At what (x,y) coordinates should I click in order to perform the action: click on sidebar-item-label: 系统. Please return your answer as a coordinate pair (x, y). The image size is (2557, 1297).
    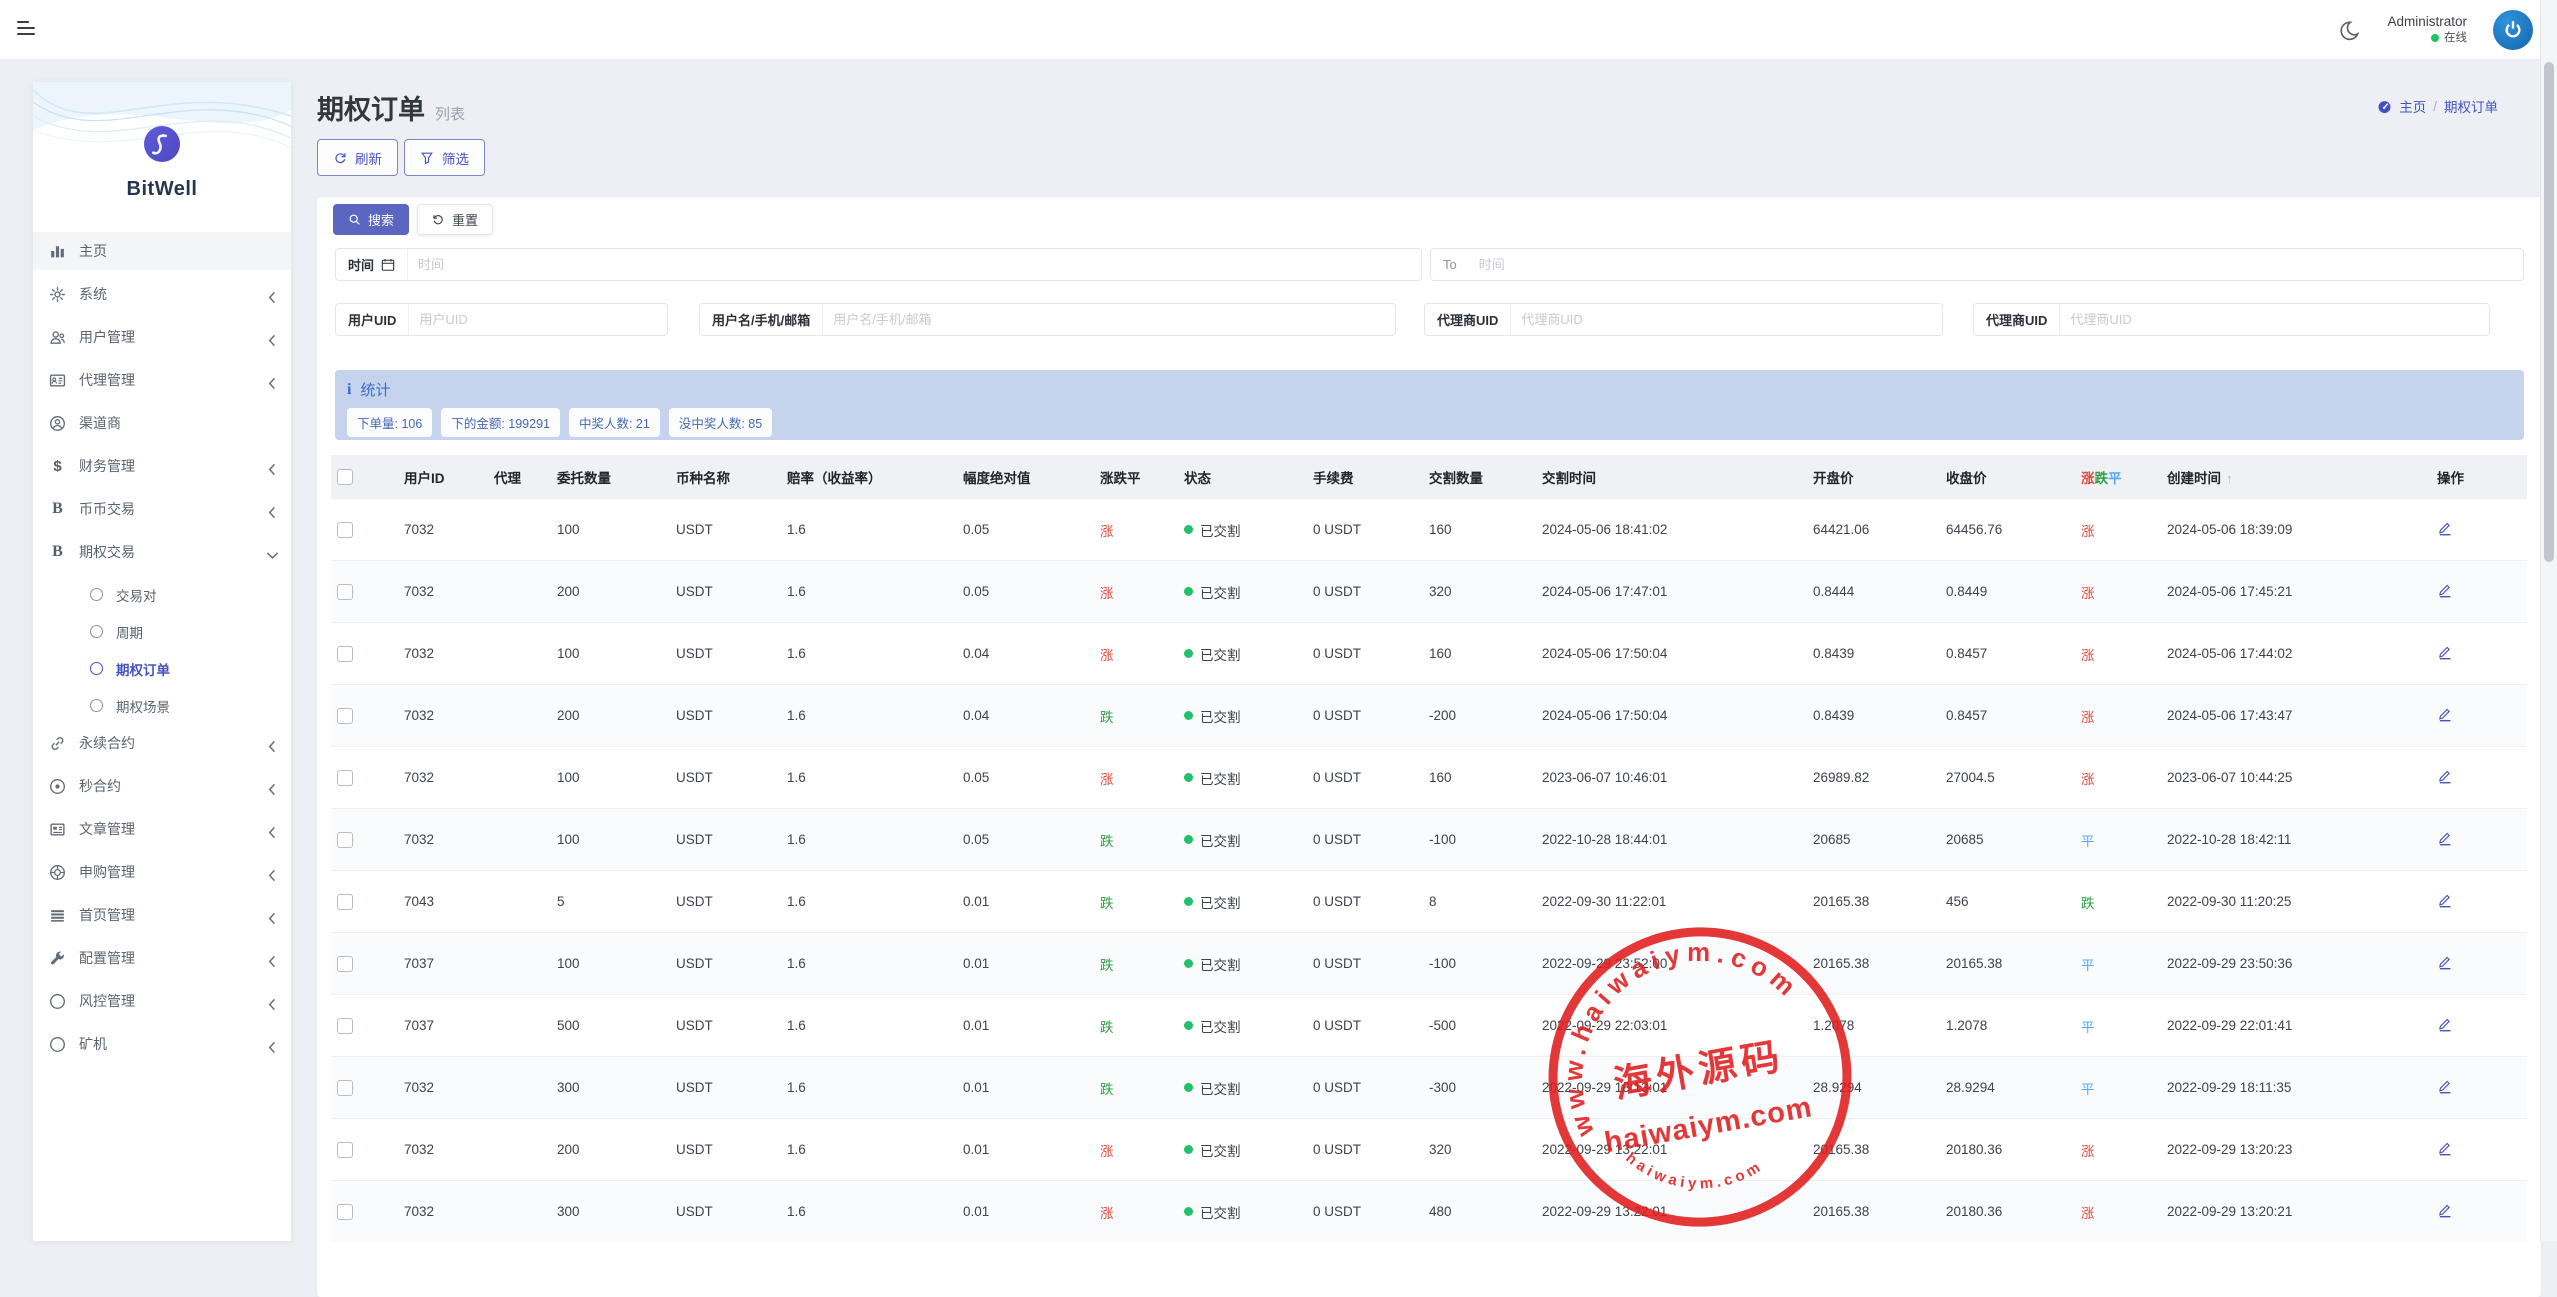
    Looking at the image, I should click on (93, 294).